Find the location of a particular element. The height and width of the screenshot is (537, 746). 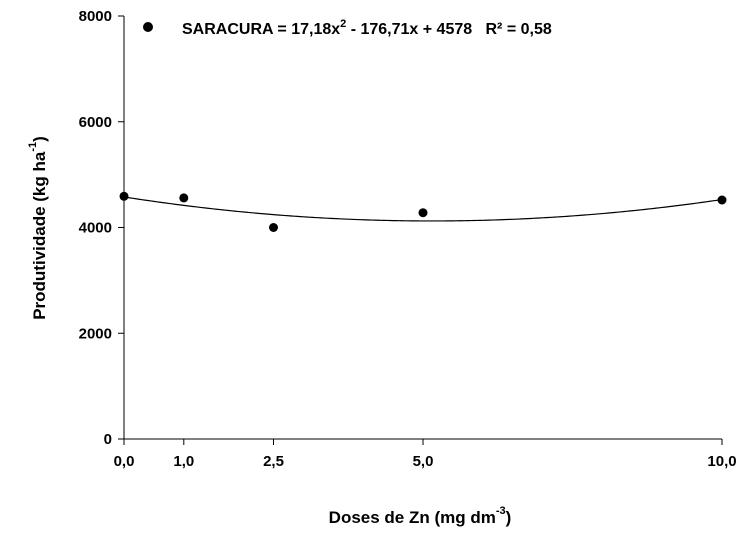

y-axis-label: Produtividade (kg ha-1) is located at coordinates (38, 228).